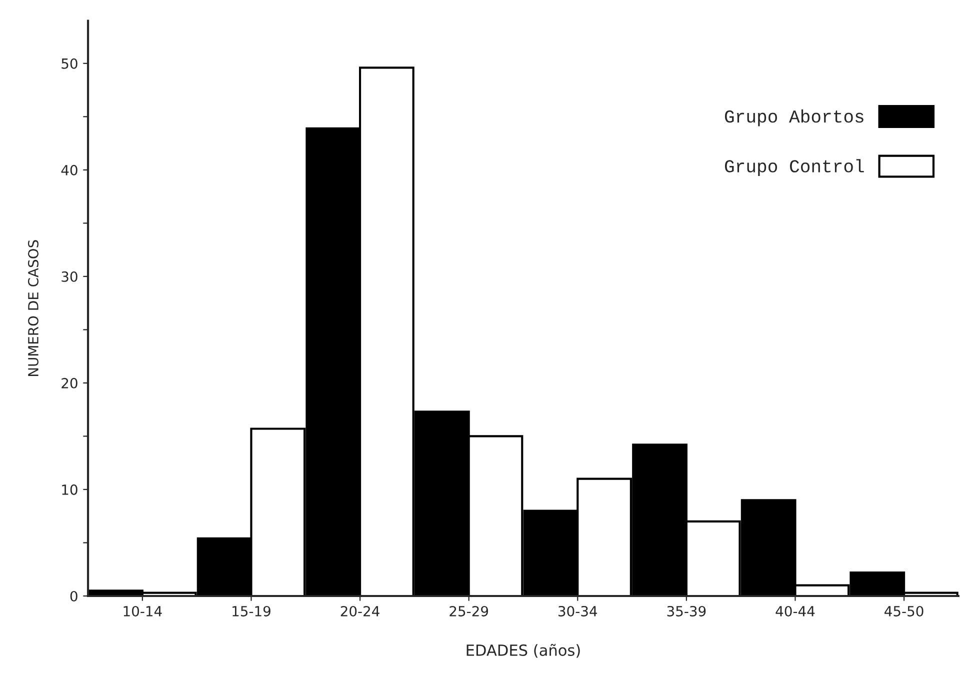 This screenshot has width=978, height=693. I want to click on legend-label: Grupo Abortos, so click(794, 117).